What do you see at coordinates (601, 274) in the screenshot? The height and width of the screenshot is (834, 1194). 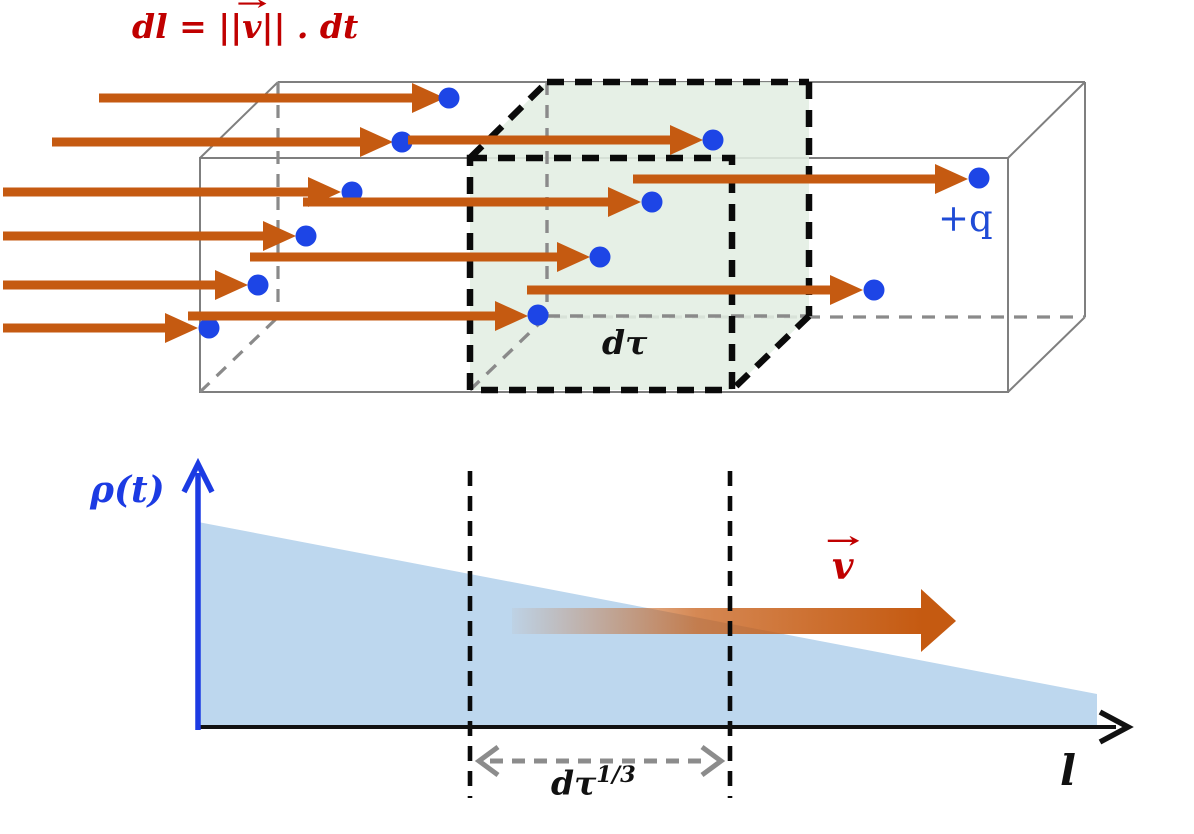 I see `cube-front-face` at bounding box center [601, 274].